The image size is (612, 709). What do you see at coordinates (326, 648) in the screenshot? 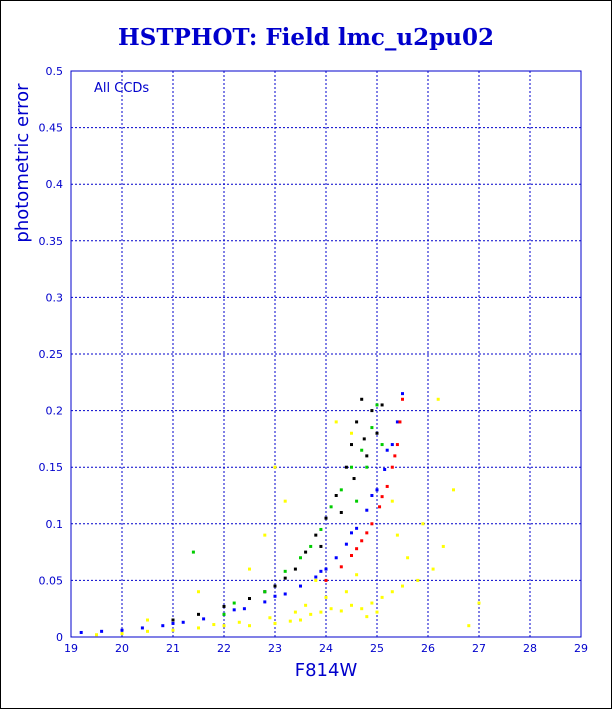
I see `x-tick-label: 24` at bounding box center [326, 648].